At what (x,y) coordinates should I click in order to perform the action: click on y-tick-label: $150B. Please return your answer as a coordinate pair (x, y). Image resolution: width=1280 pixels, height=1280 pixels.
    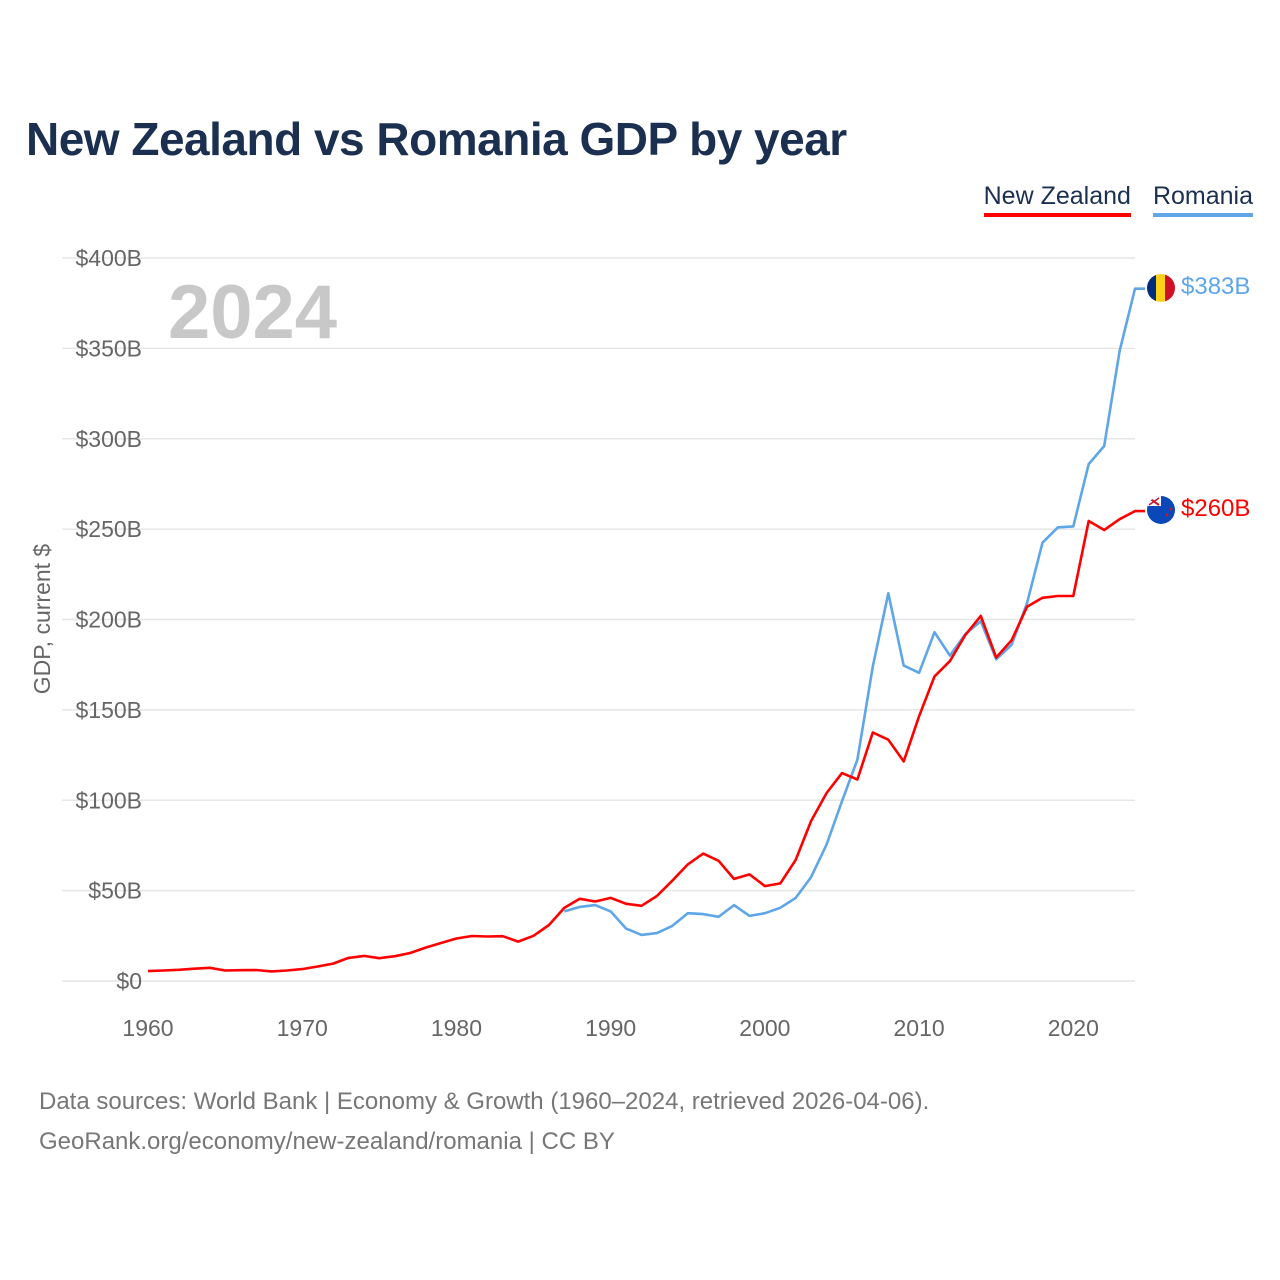
    Looking at the image, I should click on (108, 710).